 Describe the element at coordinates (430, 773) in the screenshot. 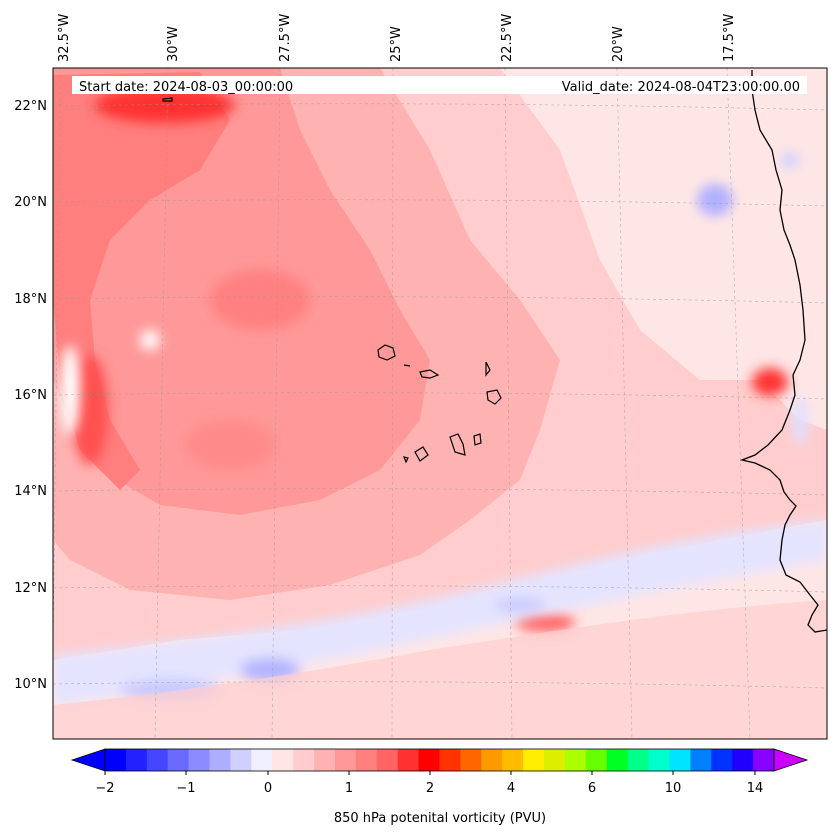

I see `colorbar-ticks` at that location.